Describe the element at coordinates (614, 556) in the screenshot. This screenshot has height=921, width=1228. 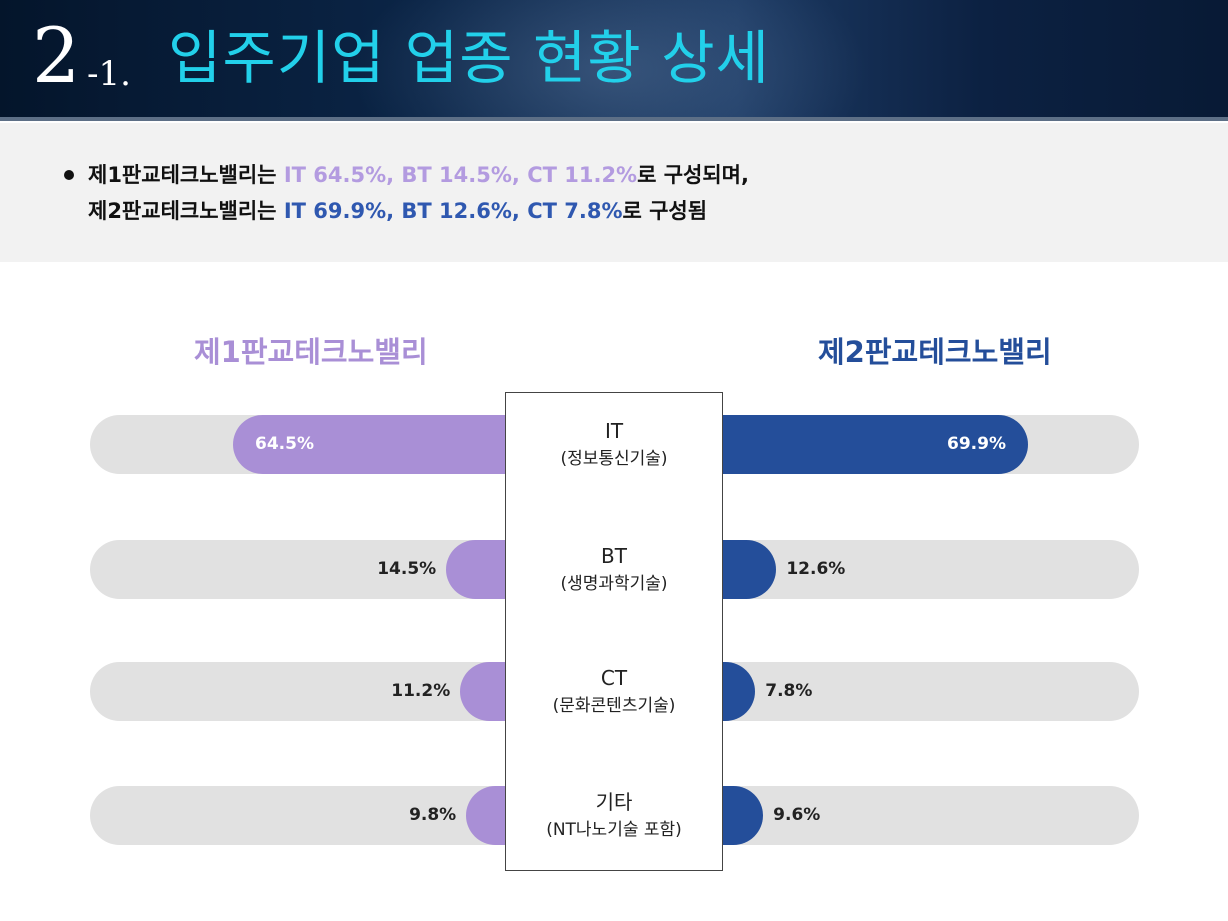
I see `category-name: BT` at that location.